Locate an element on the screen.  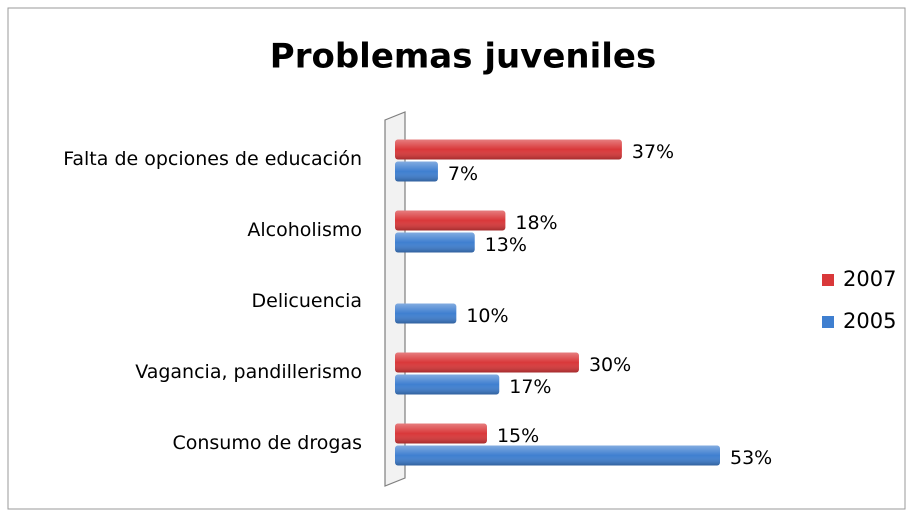
data-label: 18% is located at coordinates (536, 223).